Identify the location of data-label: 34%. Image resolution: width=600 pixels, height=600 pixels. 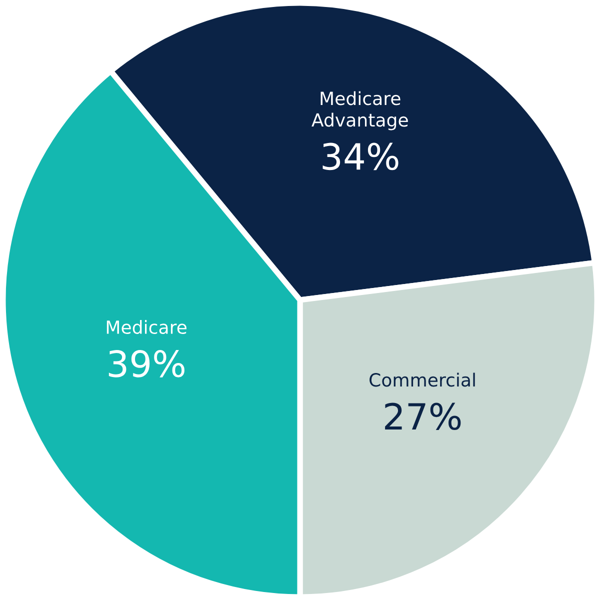
(360, 156).